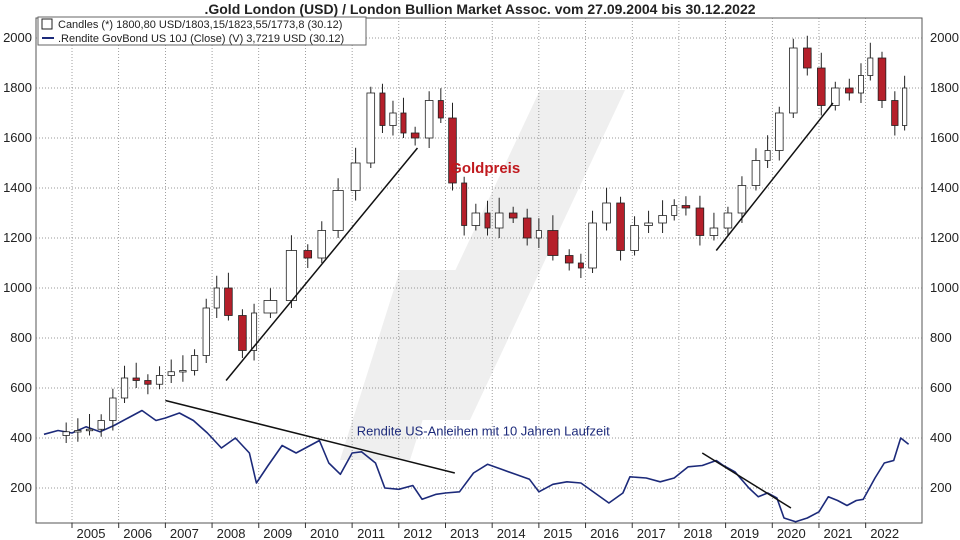 The width and height of the screenshot is (960, 540). I want to click on y-tick-label-right: 1600, so click(944, 137).